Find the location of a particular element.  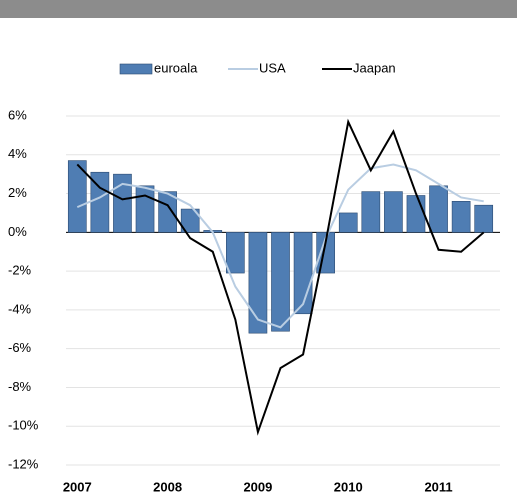

legend-swatch is located at coordinates (136, 69).